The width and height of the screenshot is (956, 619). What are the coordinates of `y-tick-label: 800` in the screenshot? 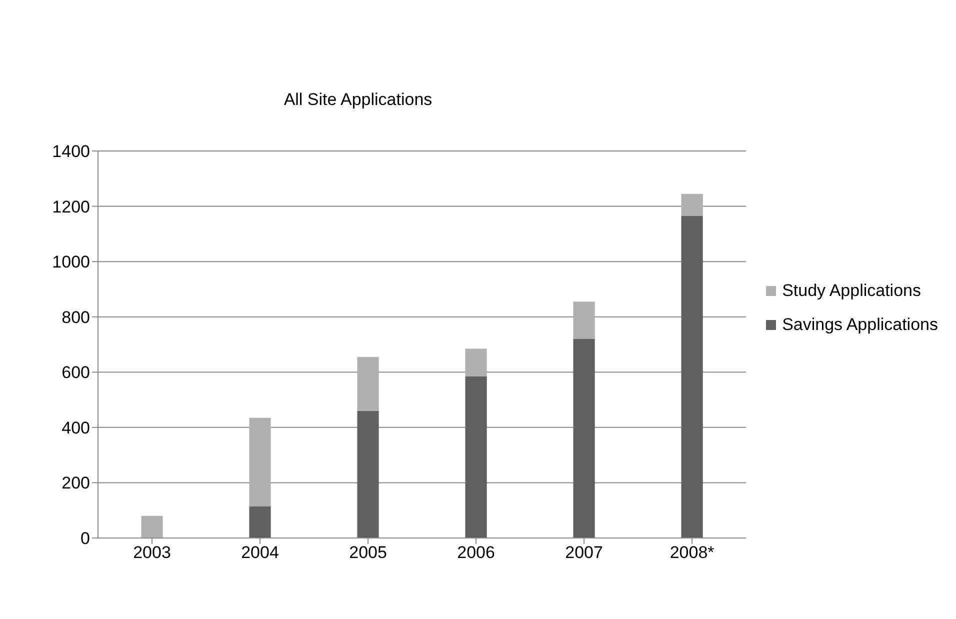 It's located at (76, 317).